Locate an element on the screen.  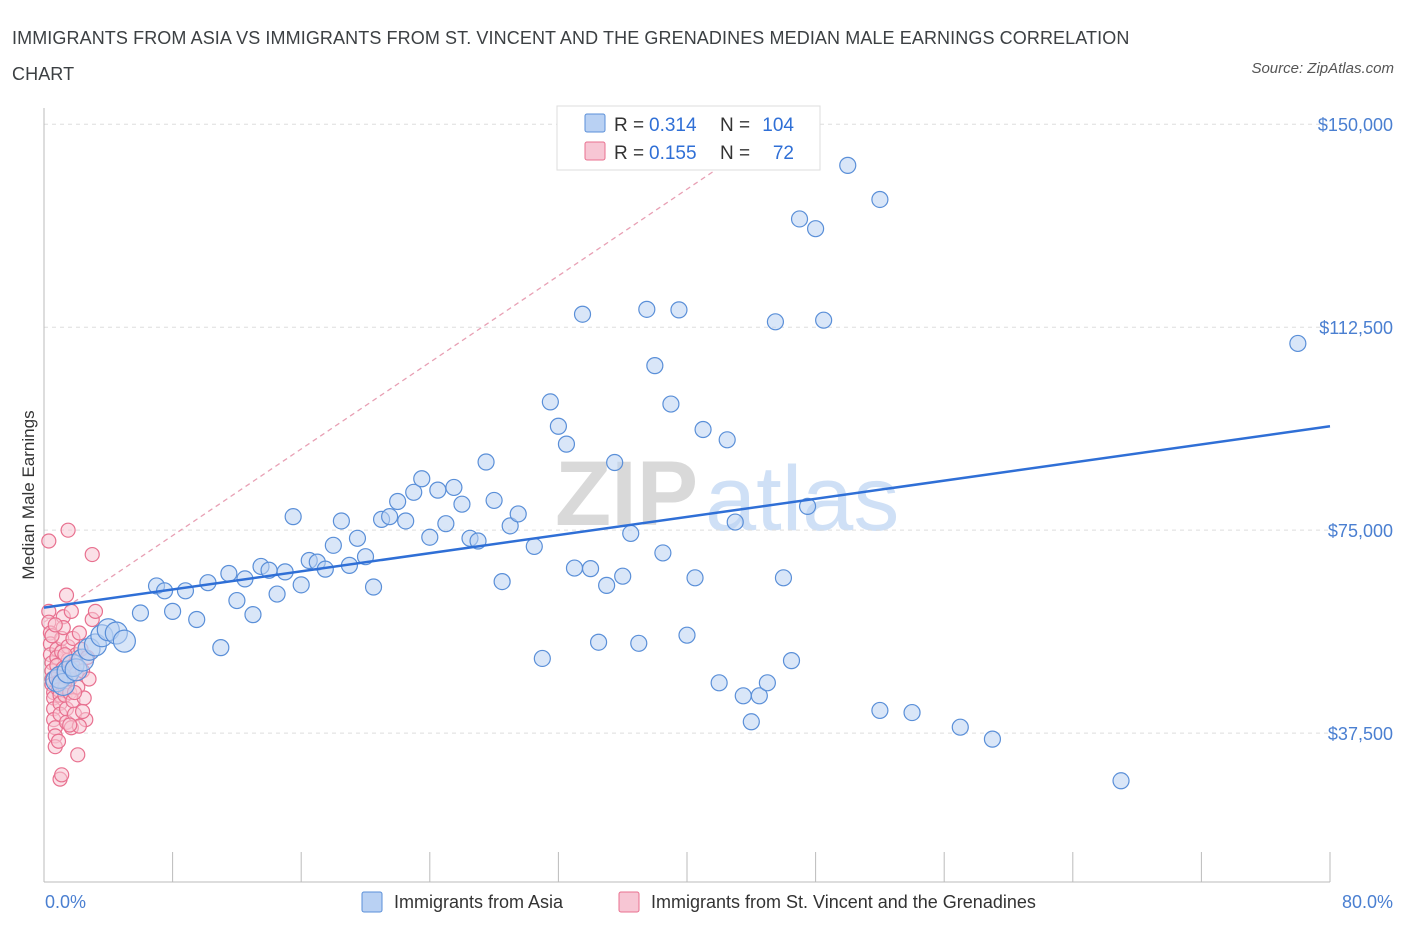
source-label: Source: ZipAtlas.com is located at coordinates (1322, 68).